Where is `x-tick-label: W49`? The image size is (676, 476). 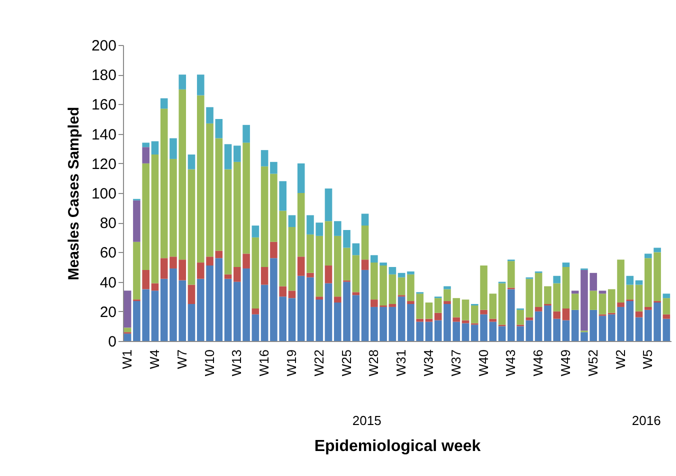
x-tick-label: W49 is located at coordinates (565, 363).